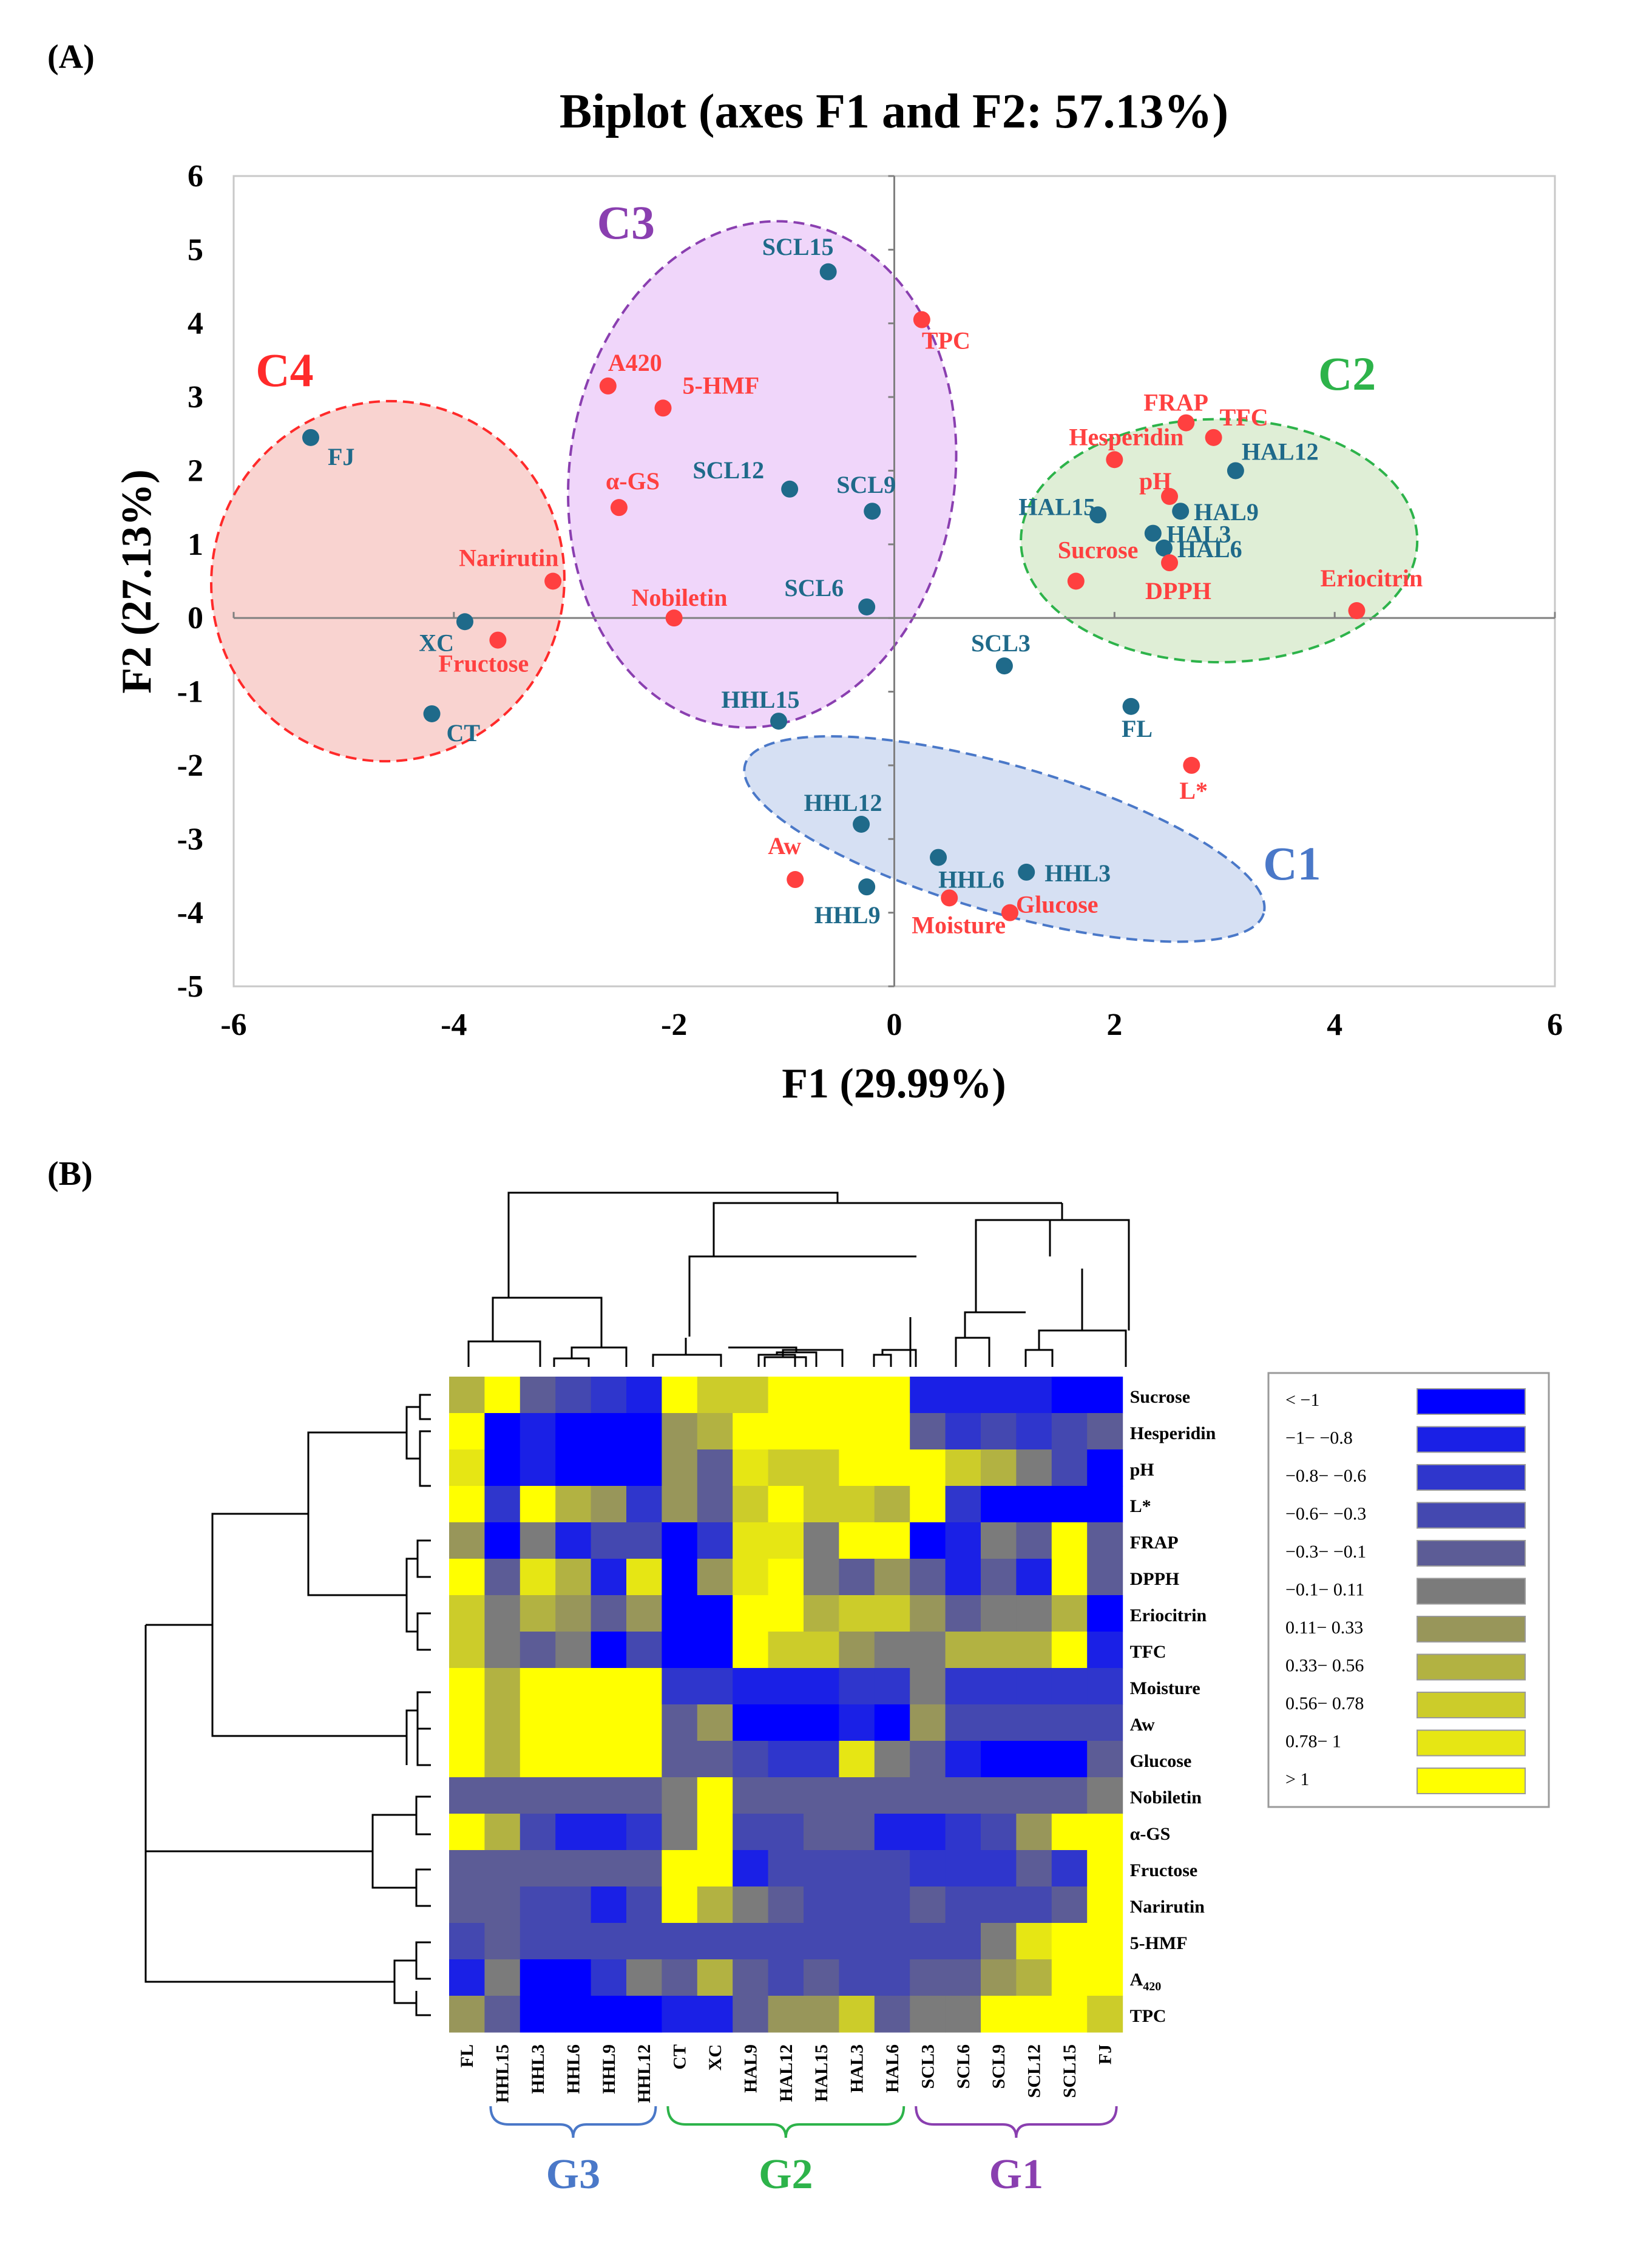 This screenshot has width=1652, height=2244. What do you see at coordinates (1114, 1025) in the screenshot?
I see `x-tick-label: 2` at bounding box center [1114, 1025].